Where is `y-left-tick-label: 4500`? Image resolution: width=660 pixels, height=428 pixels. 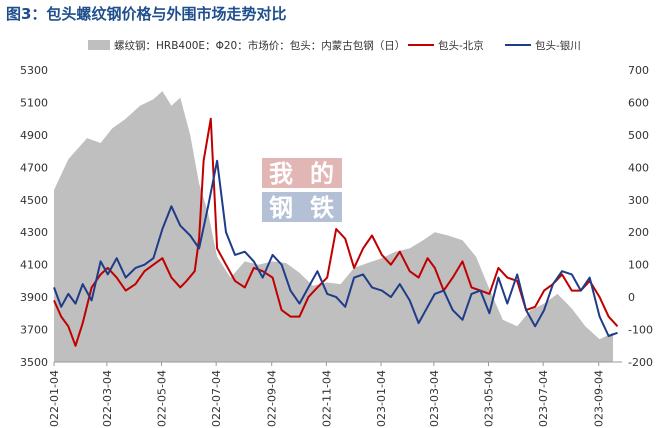
y-left-tick-label: 4500 is located at coordinates (34, 200).